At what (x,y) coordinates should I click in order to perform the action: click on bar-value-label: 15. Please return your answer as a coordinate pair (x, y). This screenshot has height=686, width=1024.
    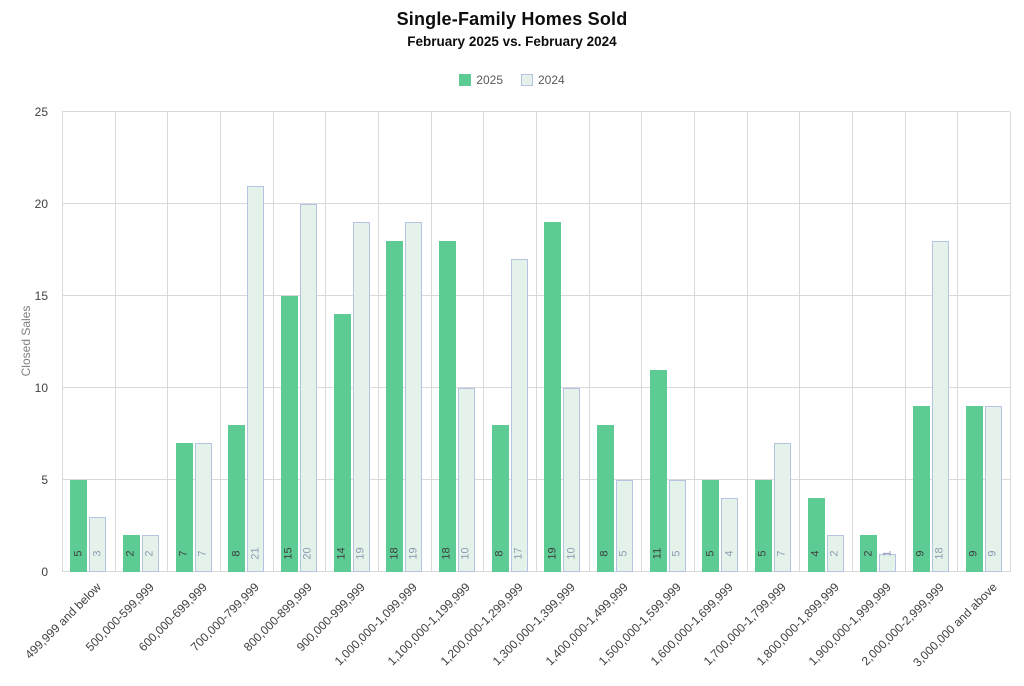
    Looking at the image, I should click on (288, 553).